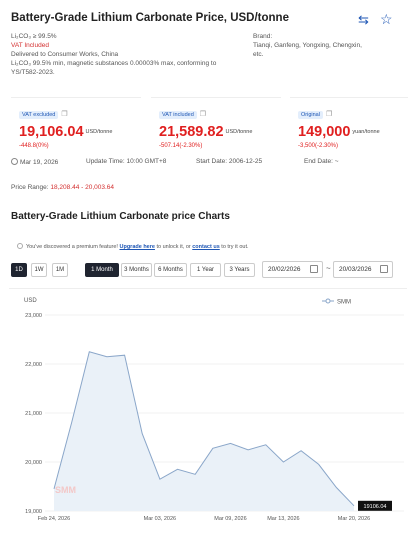 This screenshot has width=416, height=537. Describe the element at coordinates (33, 365) in the screenshot. I see `y-tick-label: 22,000` at that location.